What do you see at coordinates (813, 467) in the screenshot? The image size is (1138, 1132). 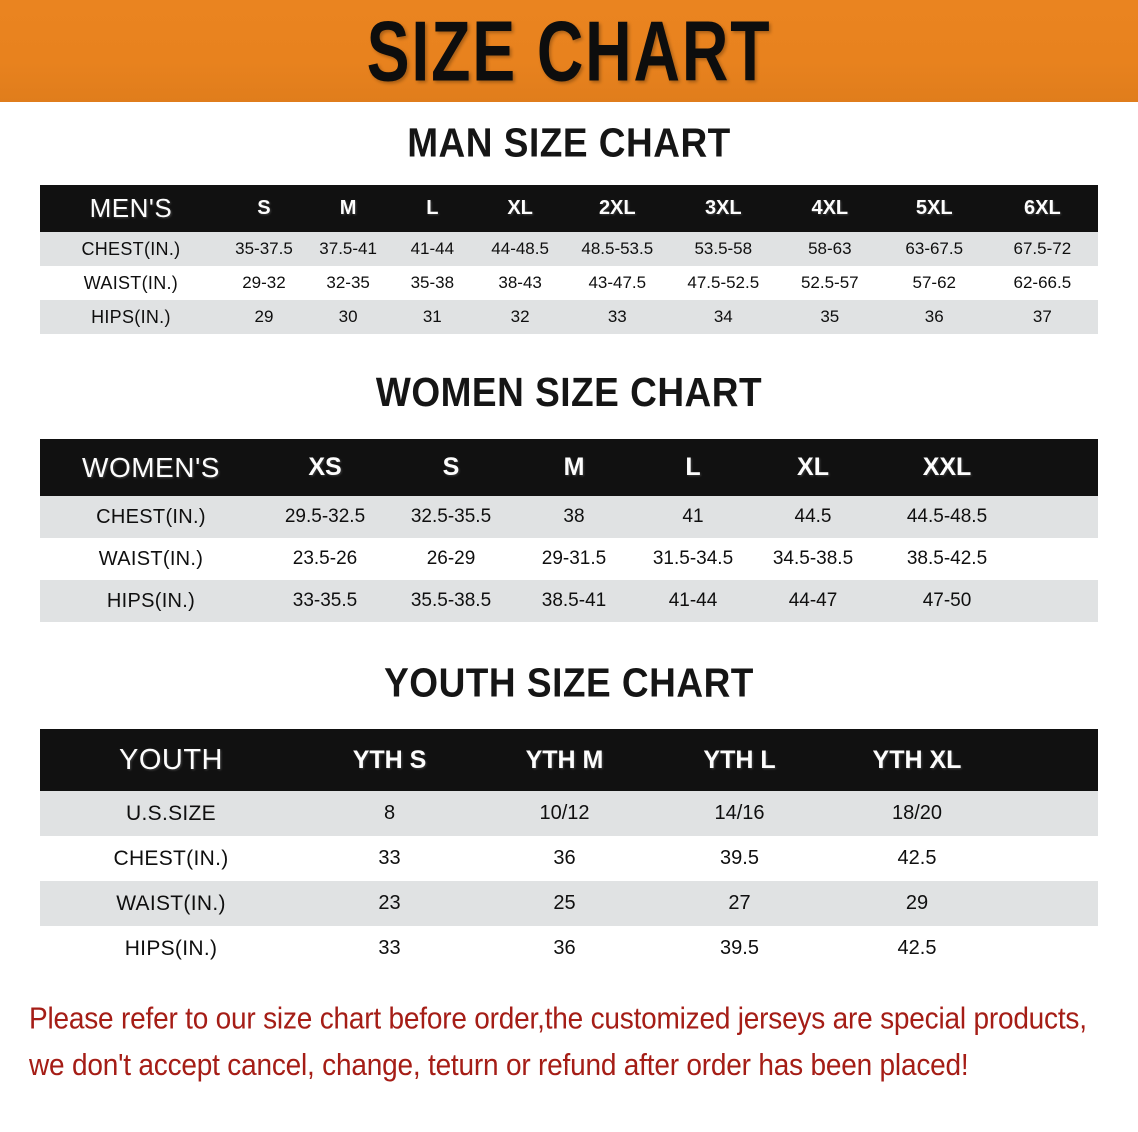 I see `women-col-header: XL` at bounding box center [813, 467].